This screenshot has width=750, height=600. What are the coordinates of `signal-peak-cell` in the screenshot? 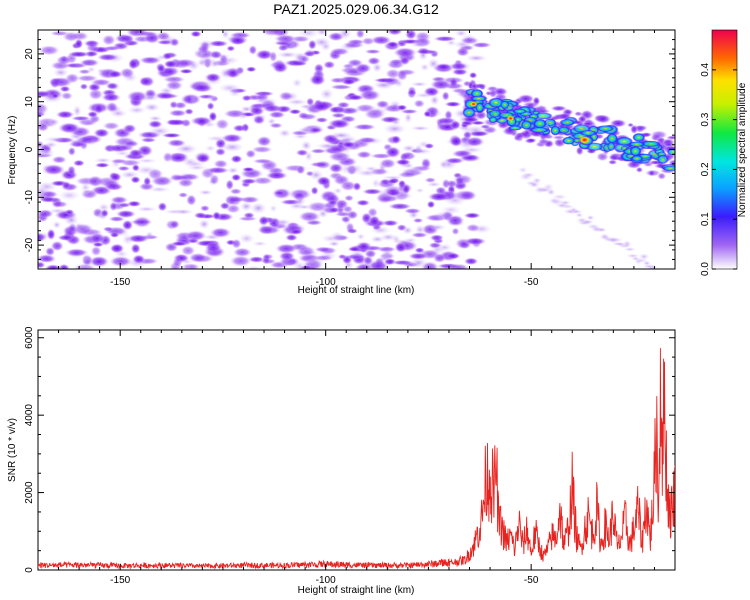 It's located at (510, 118).